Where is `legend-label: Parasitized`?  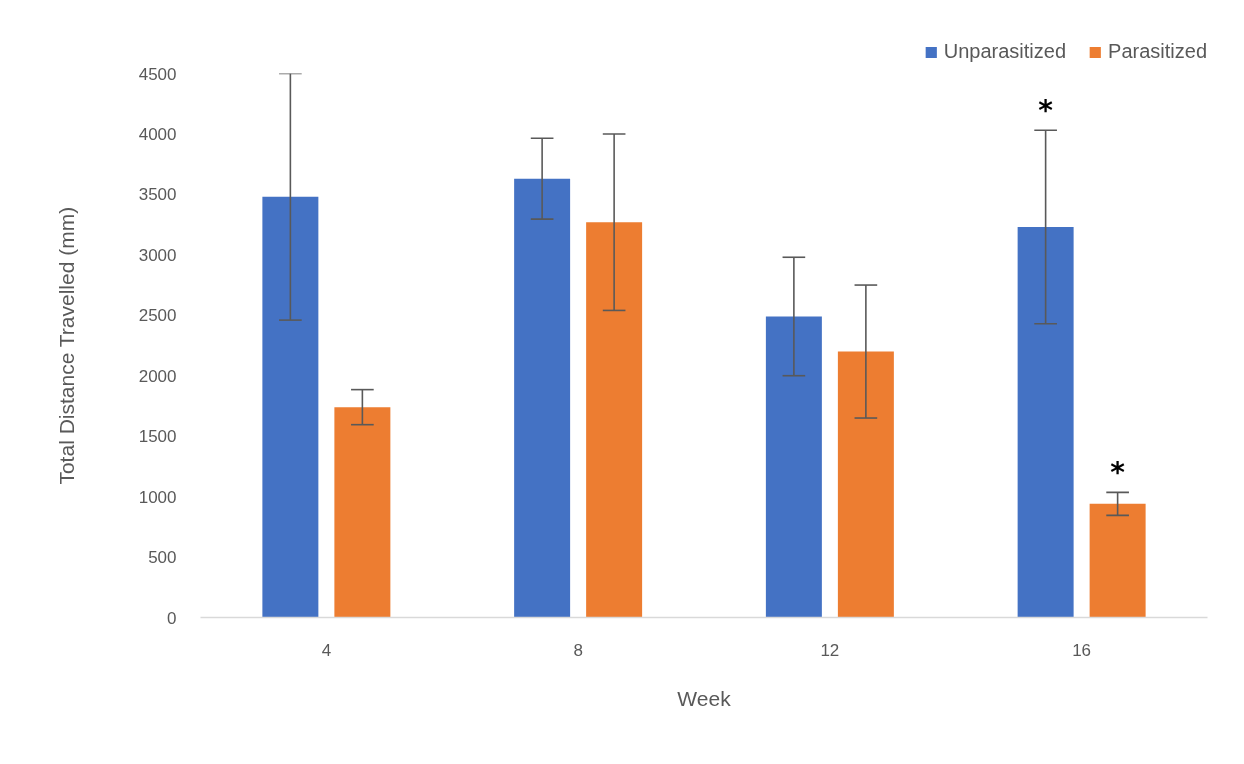
legend-label: Parasitized is located at coordinates (1157, 51).